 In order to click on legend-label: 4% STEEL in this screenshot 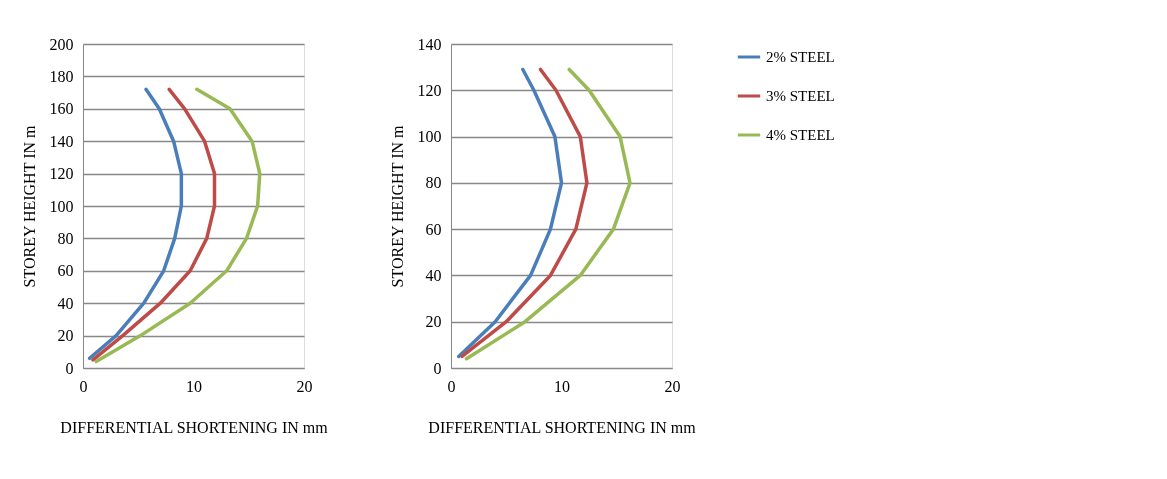, I will do `click(800, 135)`.